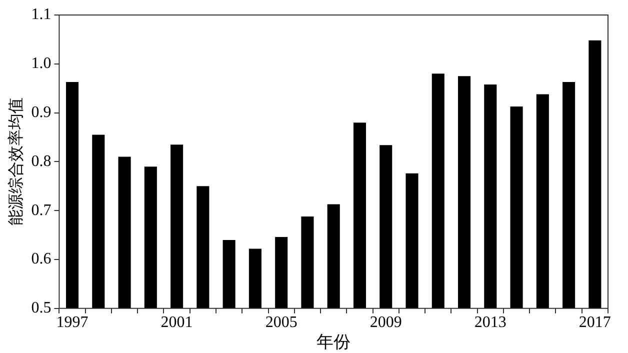 This screenshot has width=628, height=353. Describe the element at coordinates (41, 210) in the screenshot. I see `y-tick-label: 0.7` at that location.